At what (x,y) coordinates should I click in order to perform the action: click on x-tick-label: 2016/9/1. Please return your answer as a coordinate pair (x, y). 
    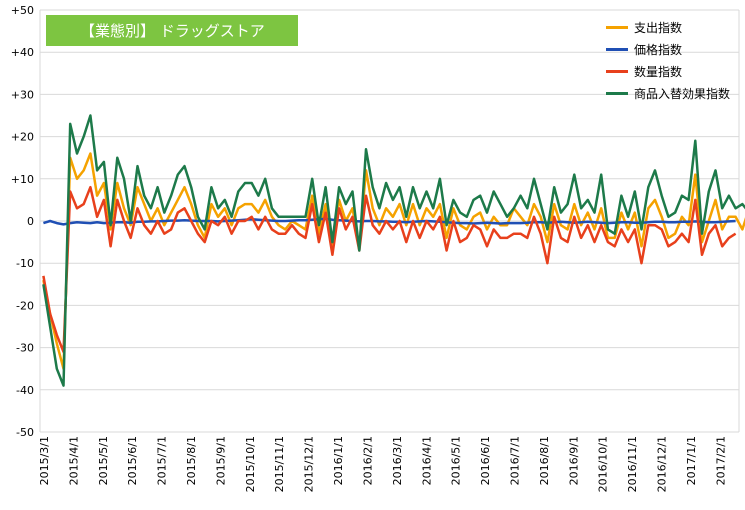
    Looking at the image, I should click on (573, 460).